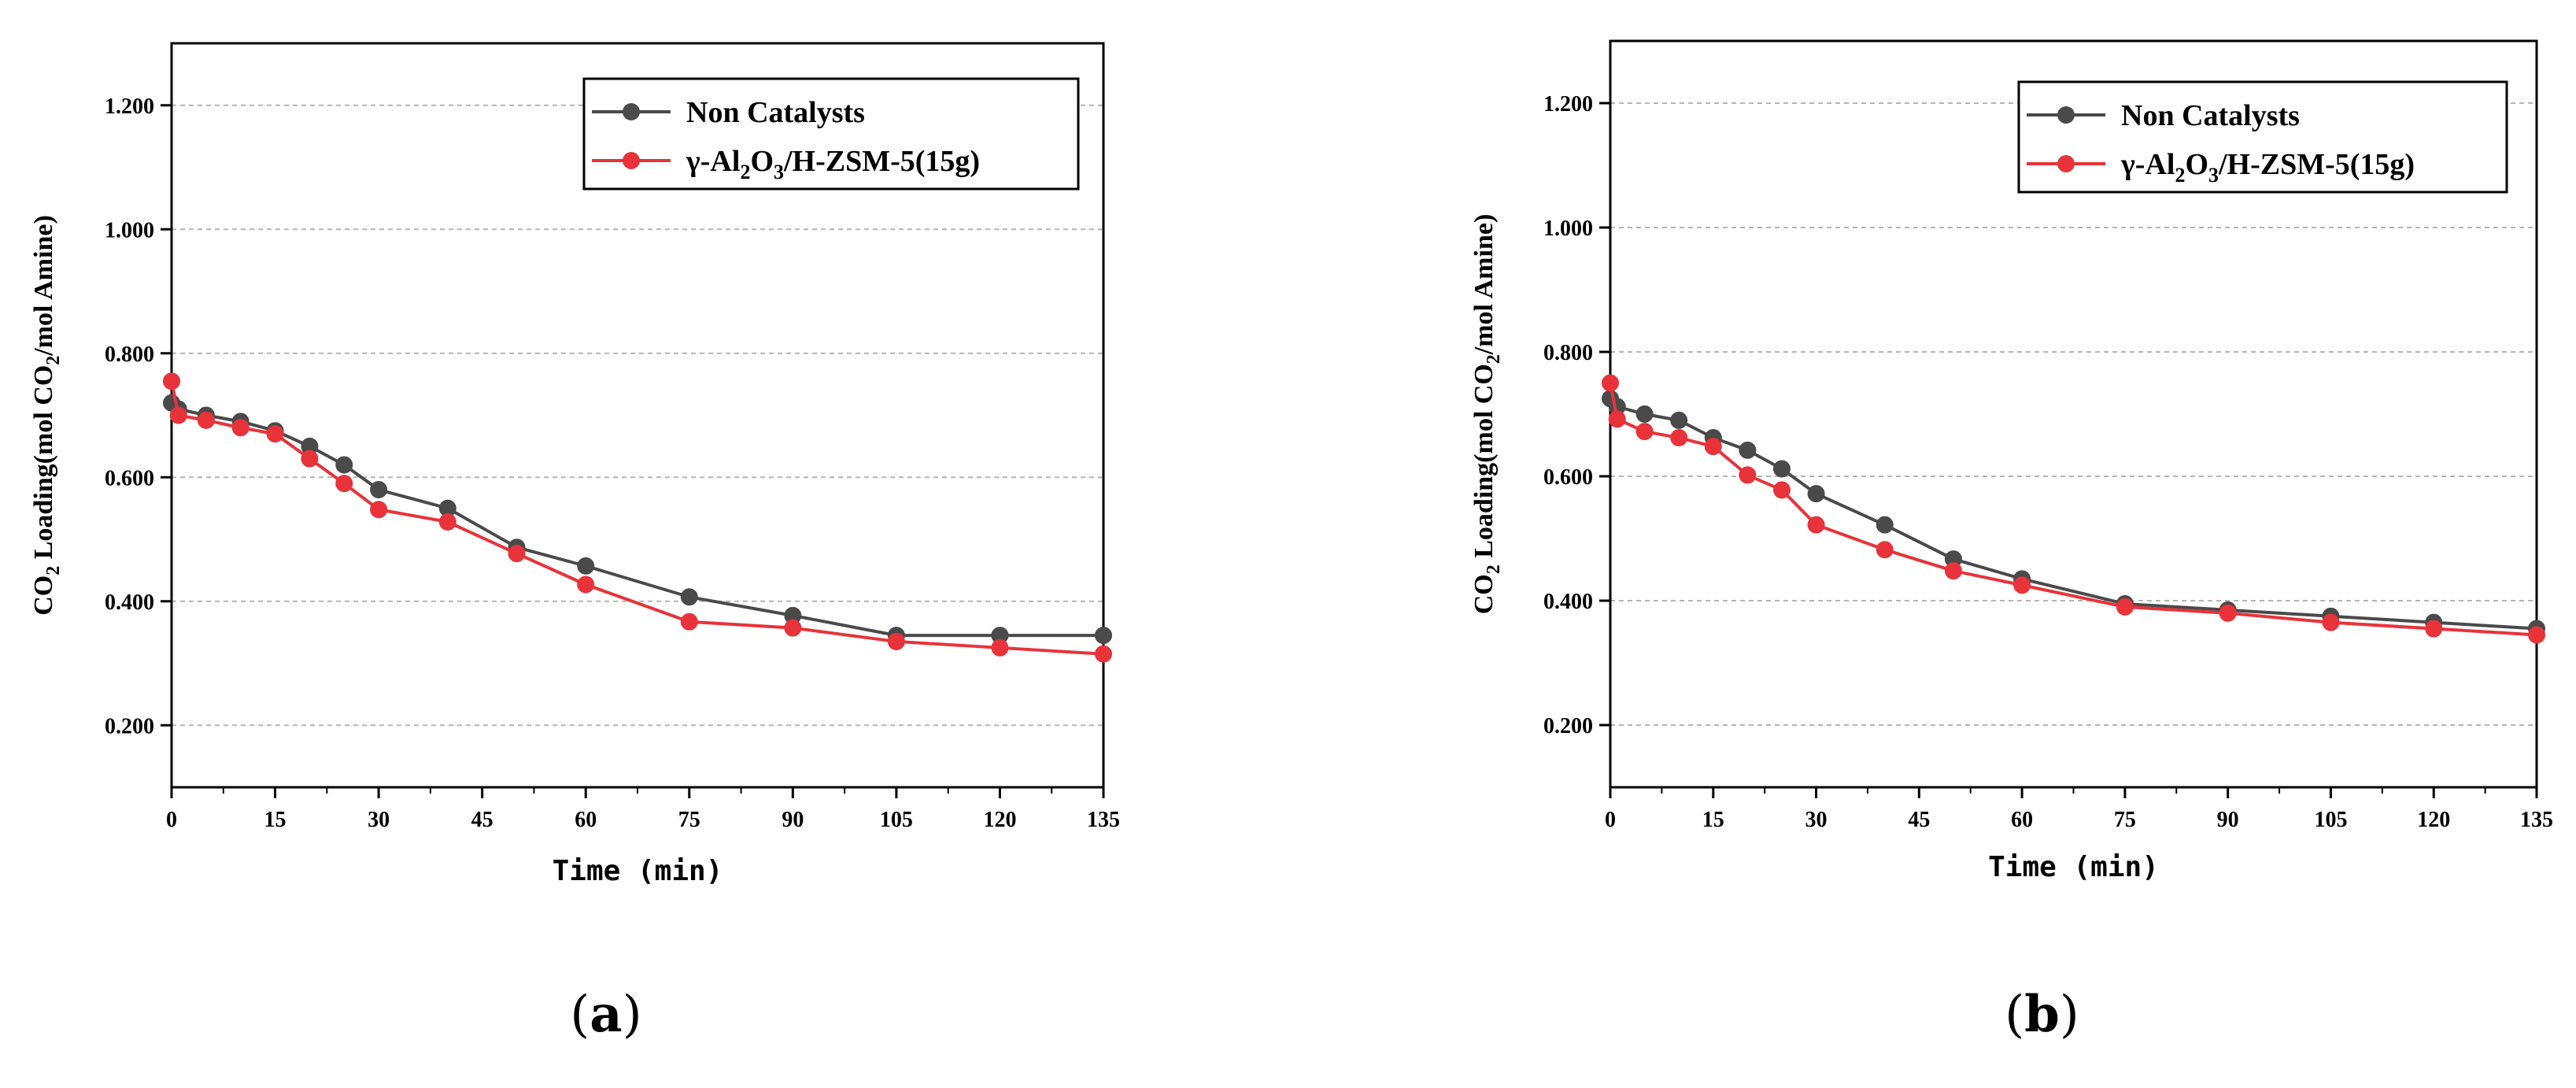 This screenshot has height=1088, width=2576. What do you see at coordinates (129, 107) in the screenshot?
I see `y-tick-label: 1.200` at bounding box center [129, 107].